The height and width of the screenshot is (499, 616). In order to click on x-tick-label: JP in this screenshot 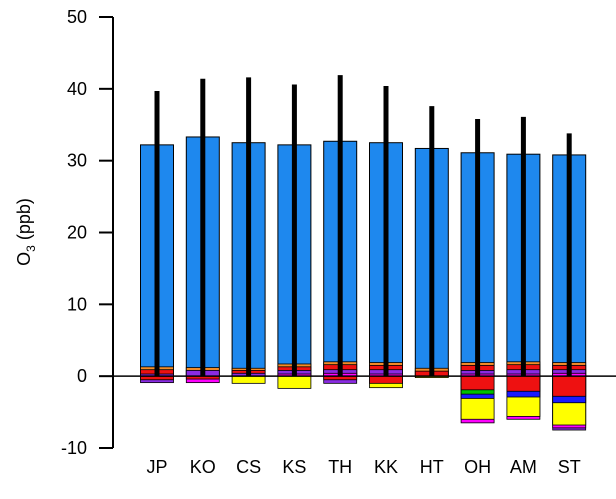, I will do `click(156, 467)`.